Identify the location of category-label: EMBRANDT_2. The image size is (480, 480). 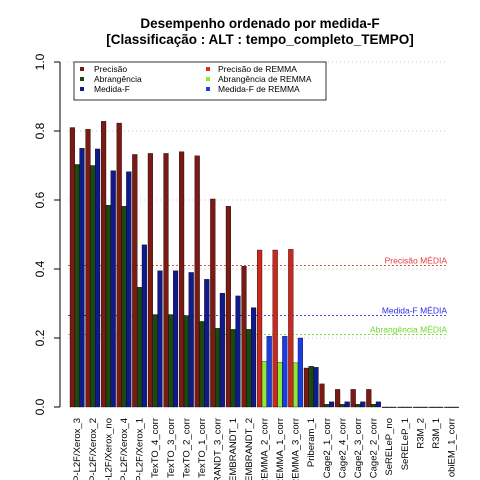
(249, 449).